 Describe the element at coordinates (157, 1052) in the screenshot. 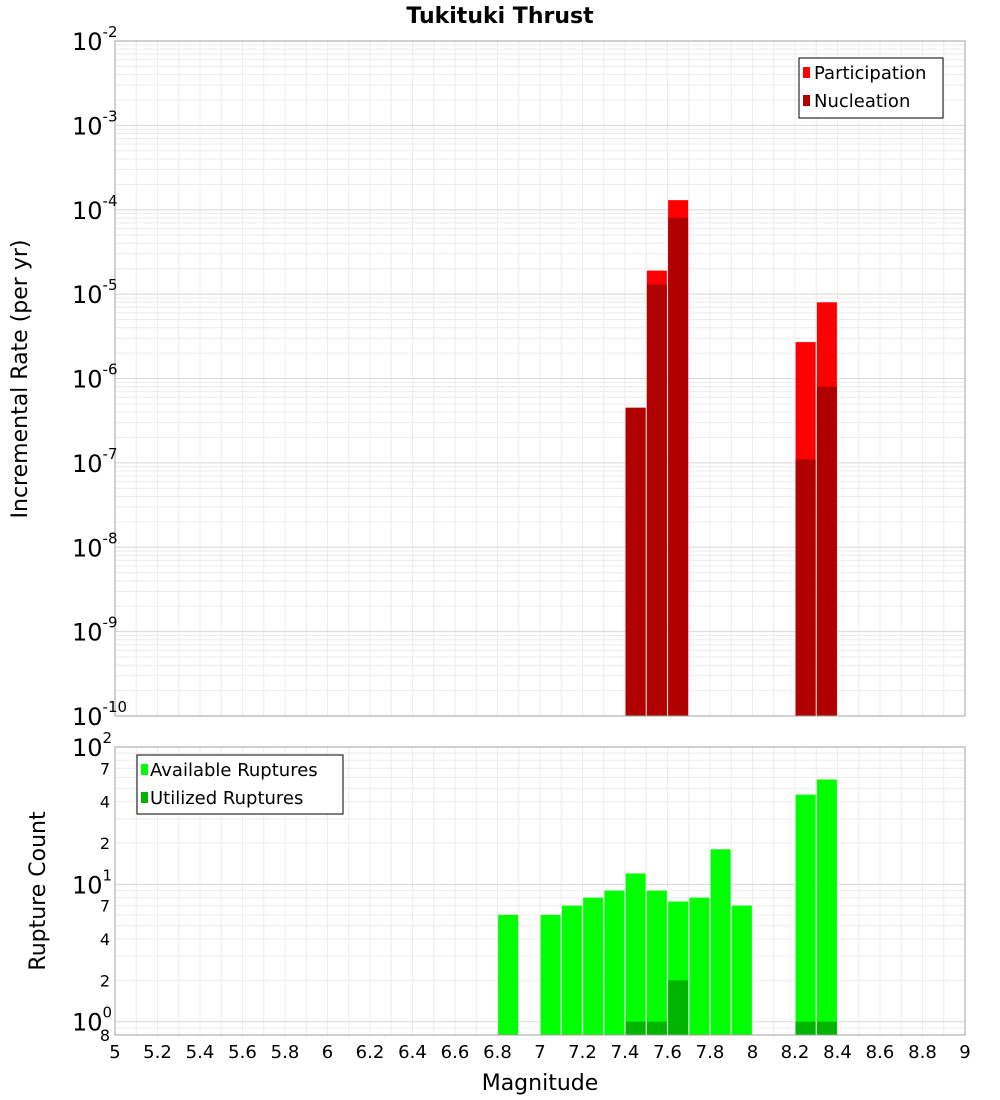

I see `x-tick-label: 5.2` at that location.